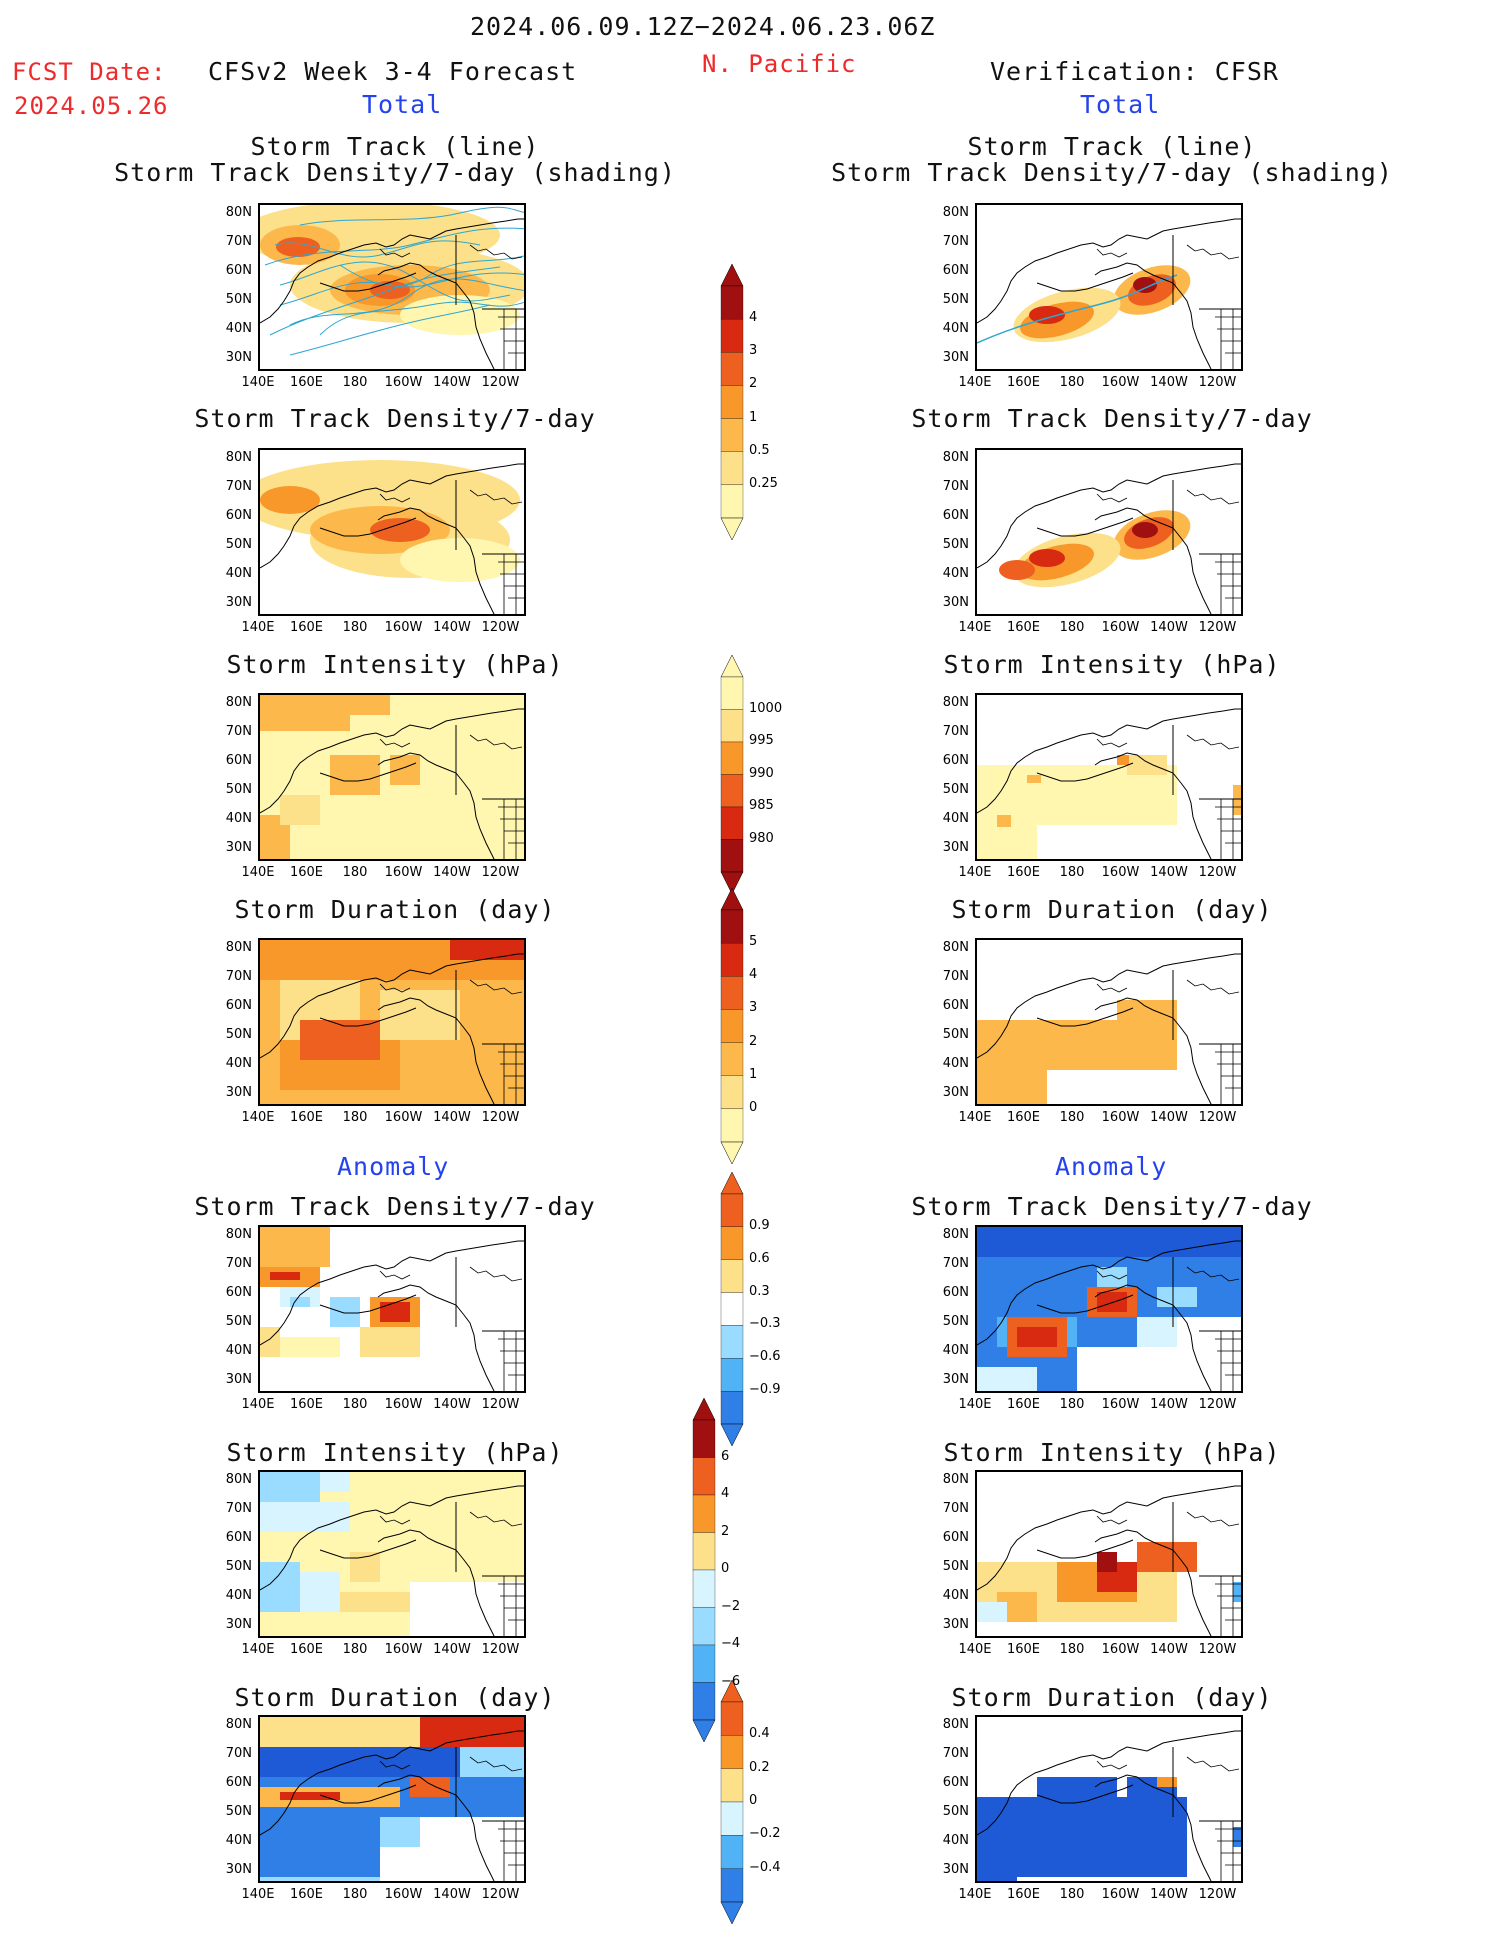 Image resolution: width=1487 pixels, height=1934 pixels. I want to click on colorbar-tick-label: 5, so click(753, 942).